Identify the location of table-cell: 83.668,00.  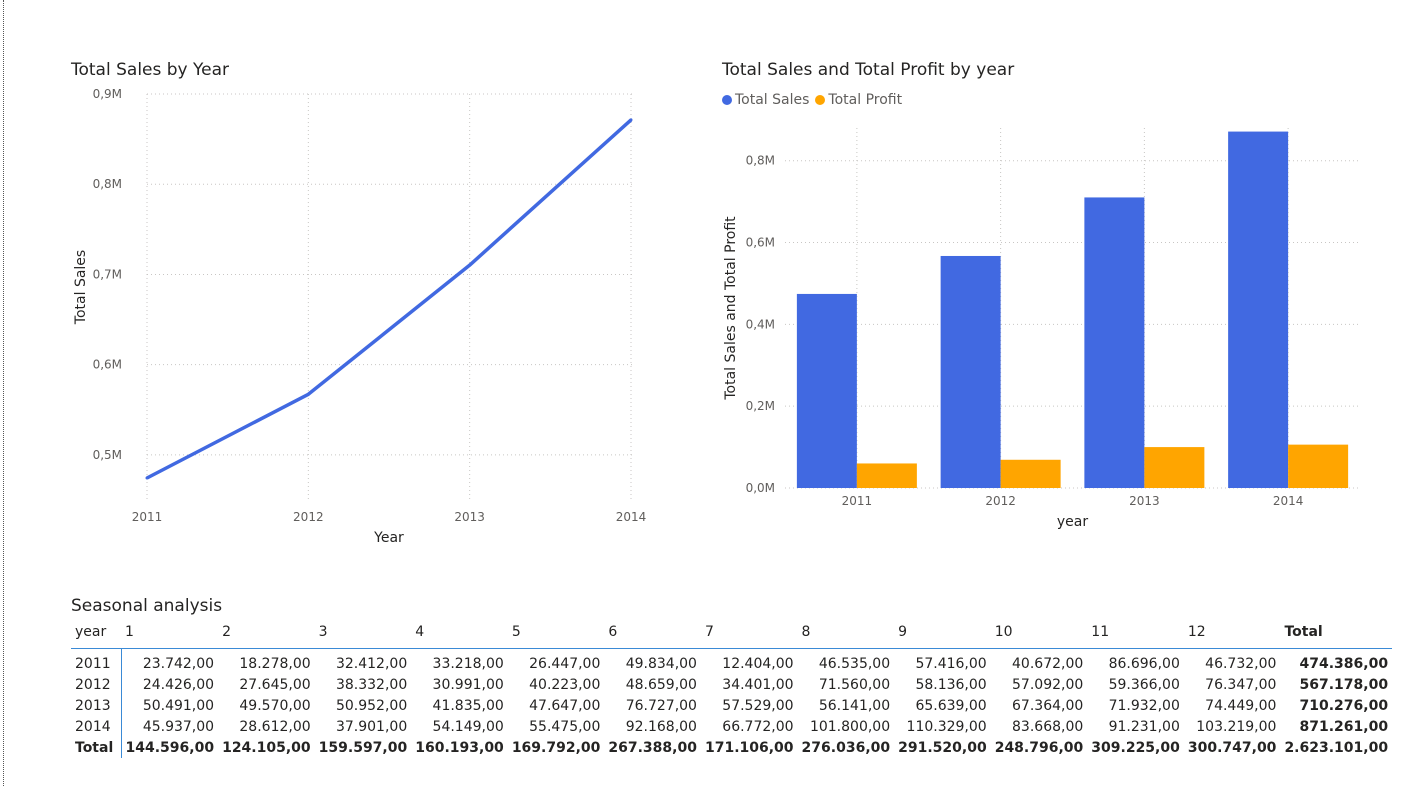
(1048, 726).